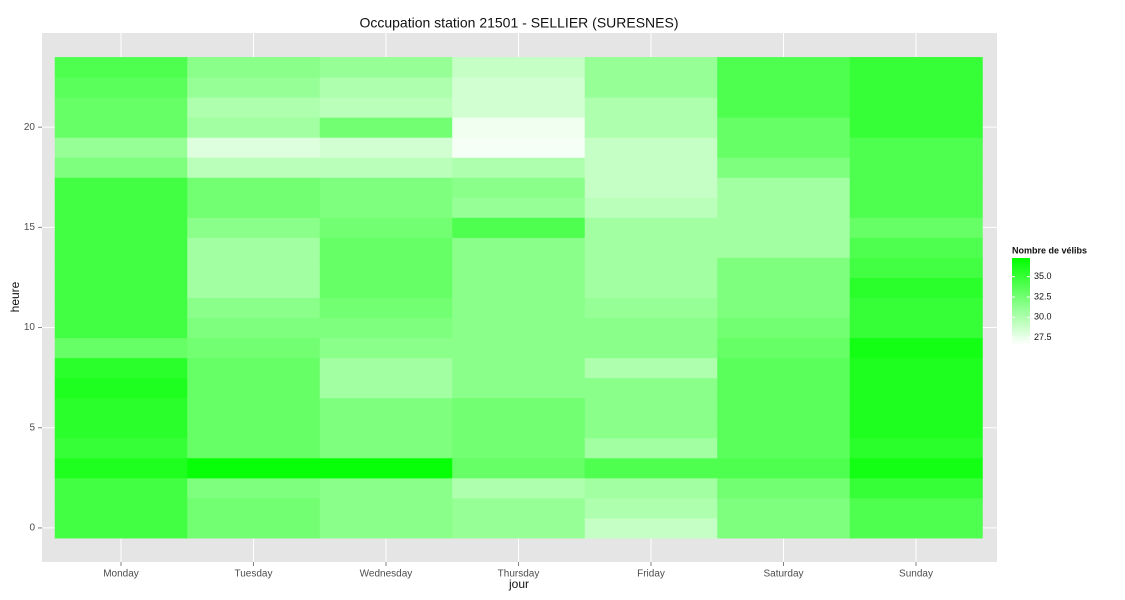 The height and width of the screenshot is (600, 1125). I want to click on legend-tick-label: 30.0, so click(1043, 317).